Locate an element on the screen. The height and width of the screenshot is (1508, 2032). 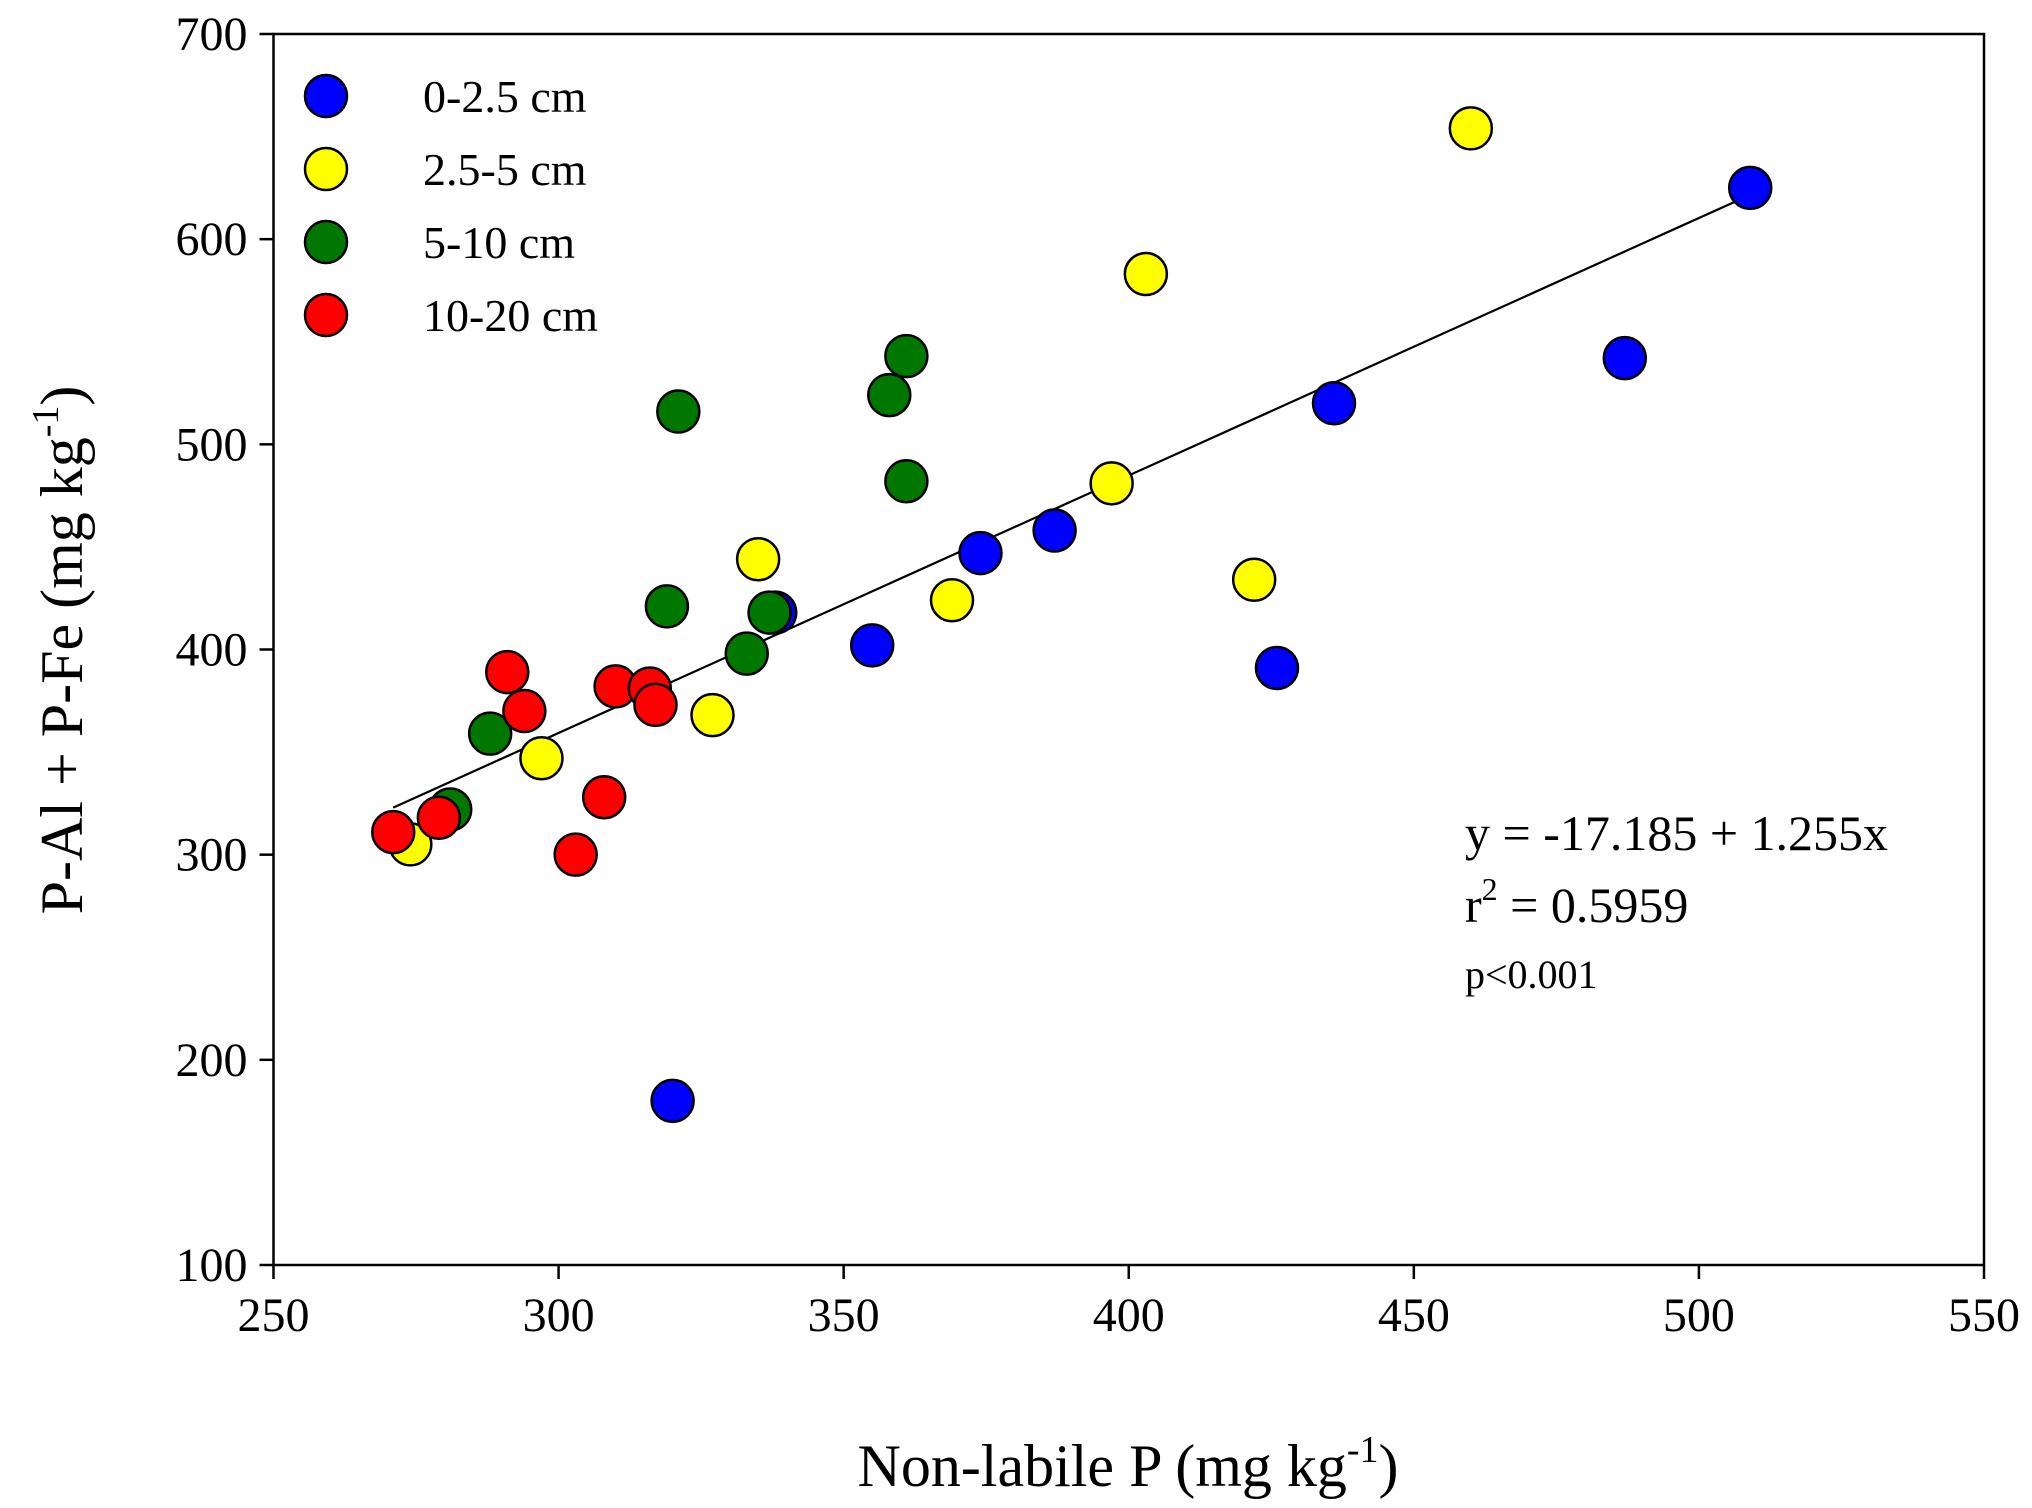
p-value: p<0.001 is located at coordinates (1531, 974).